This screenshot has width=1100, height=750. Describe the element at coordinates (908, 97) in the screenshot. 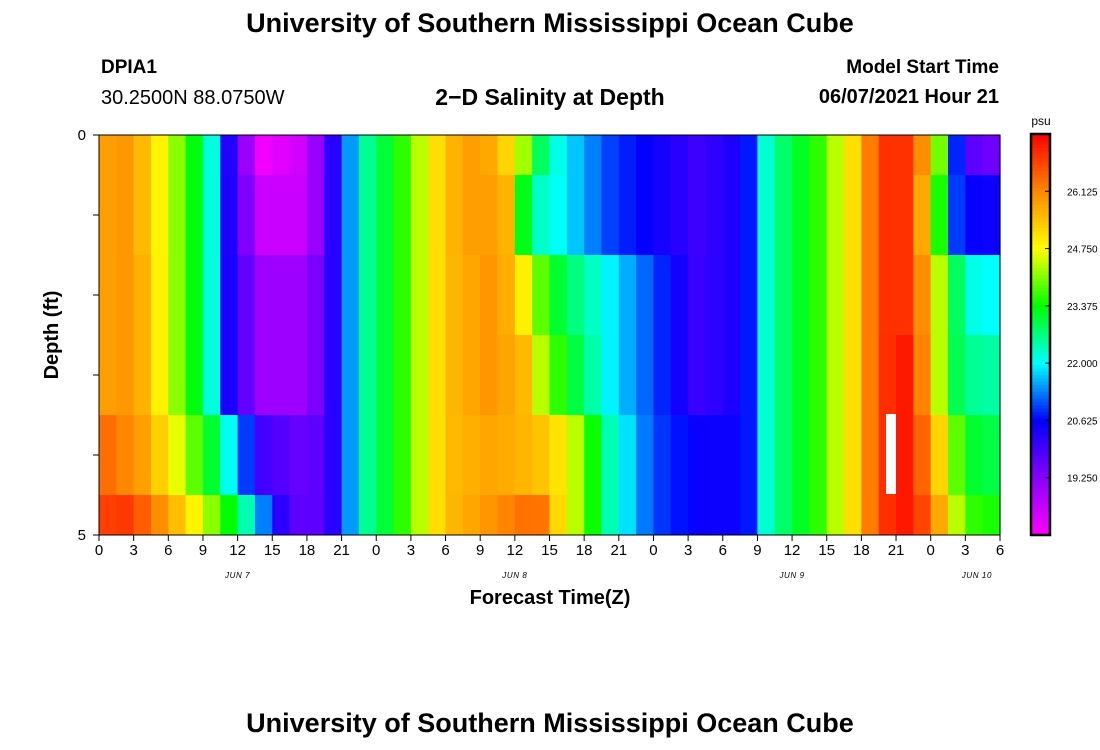

I see `model-start-time: 06/07/2021 Hour 21` at that location.